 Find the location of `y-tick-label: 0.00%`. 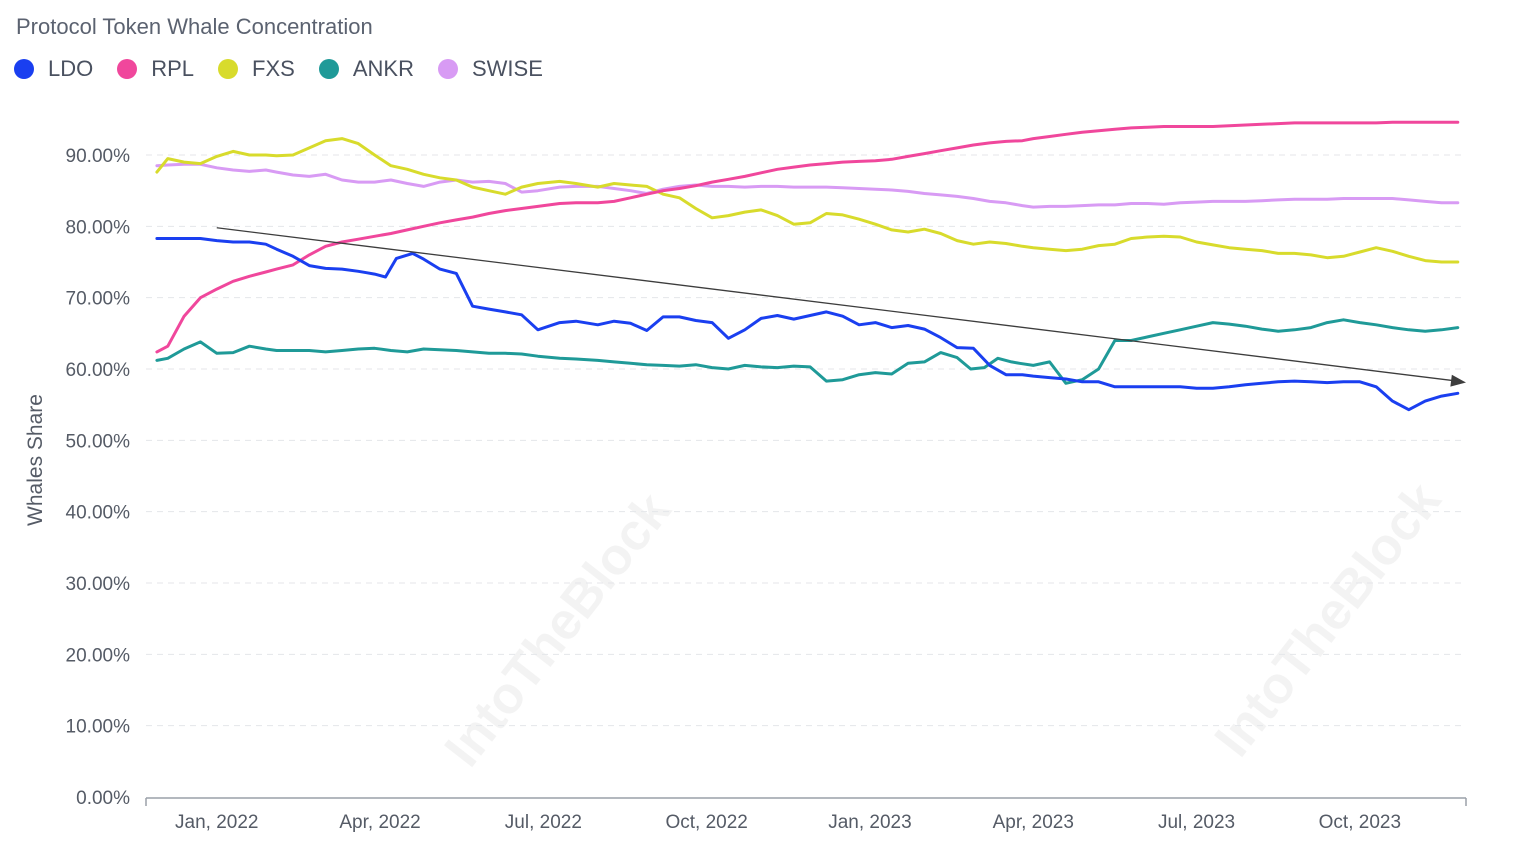

y-tick-label: 0.00% is located at coordinates (103, 798).